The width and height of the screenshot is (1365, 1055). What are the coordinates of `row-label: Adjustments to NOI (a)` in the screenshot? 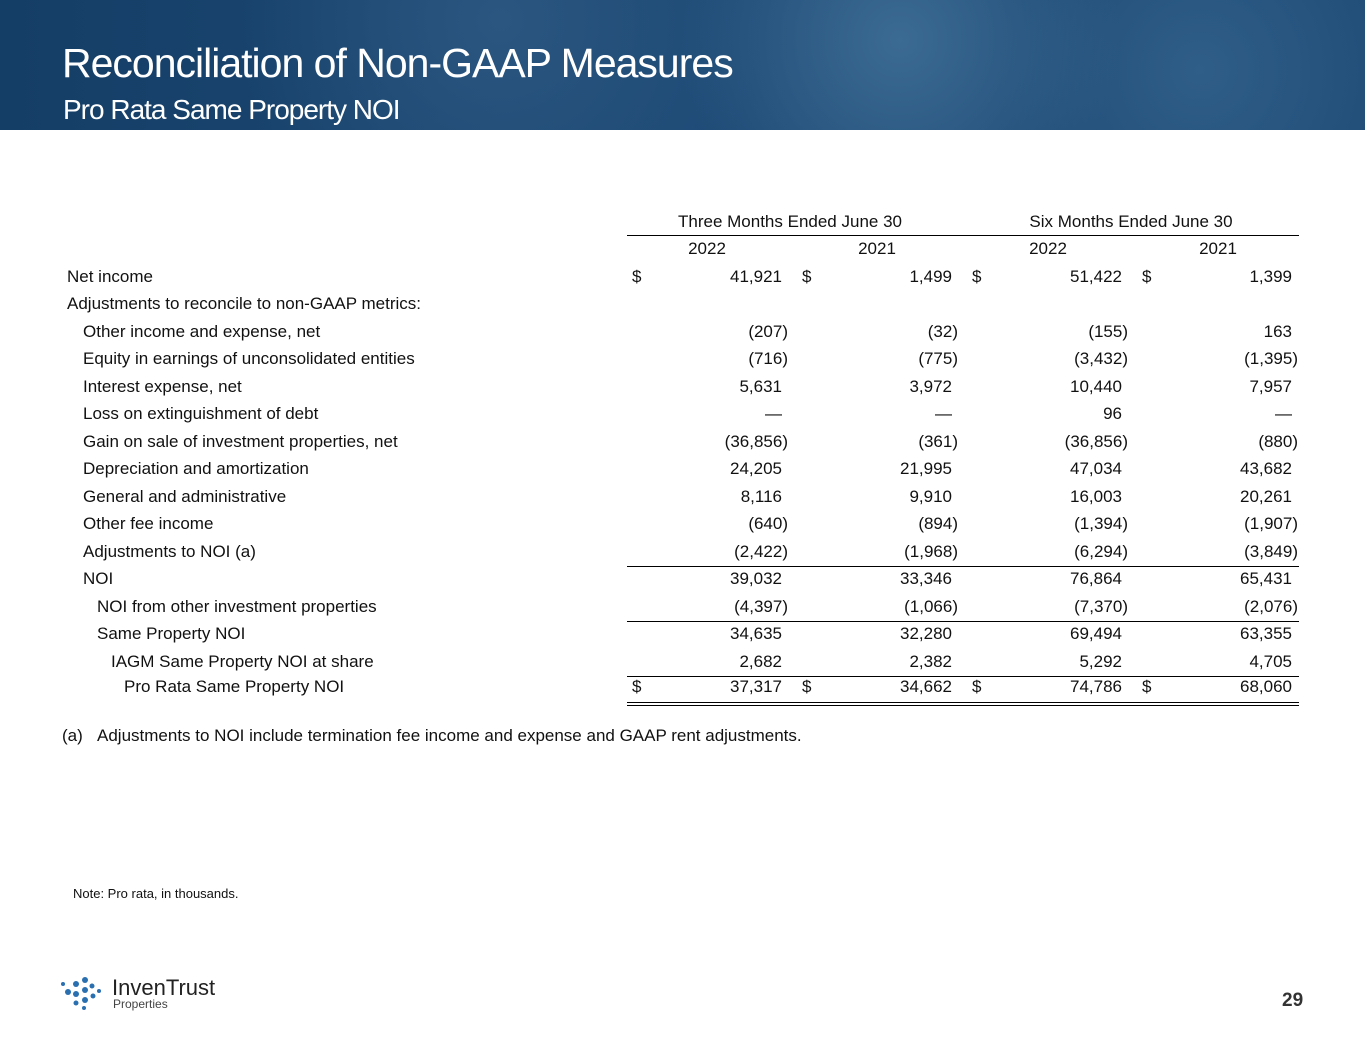 It's located at (169, 551).